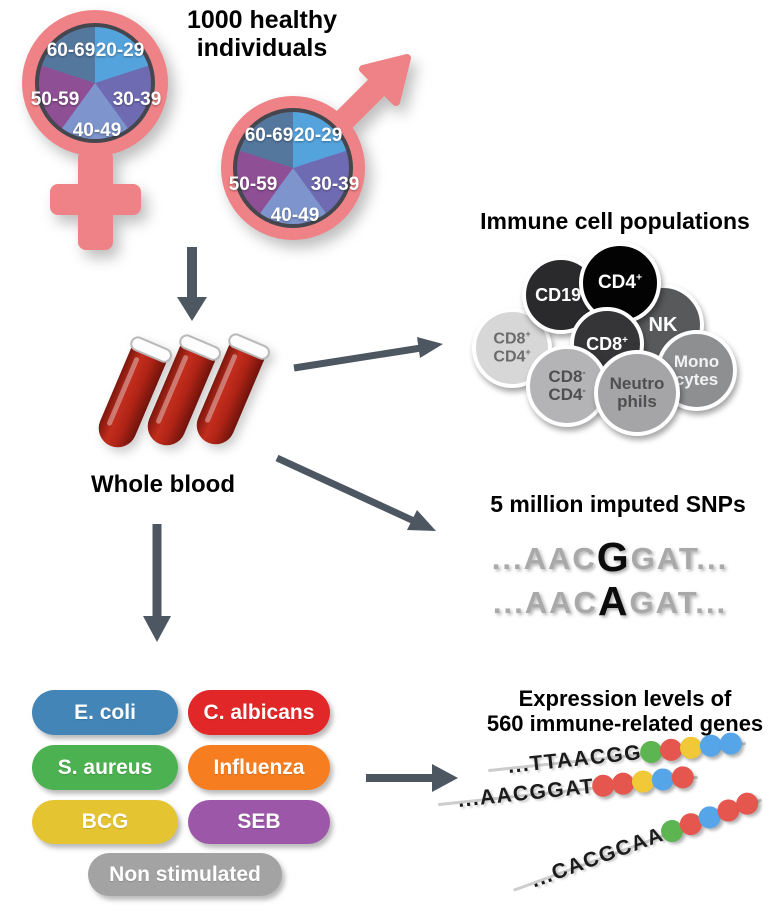 This screenshot has width=771, height=922. Describe the element at coordinates (262, 48) in the screenshot. I see `cohort-title-line2: individuals` at that location.